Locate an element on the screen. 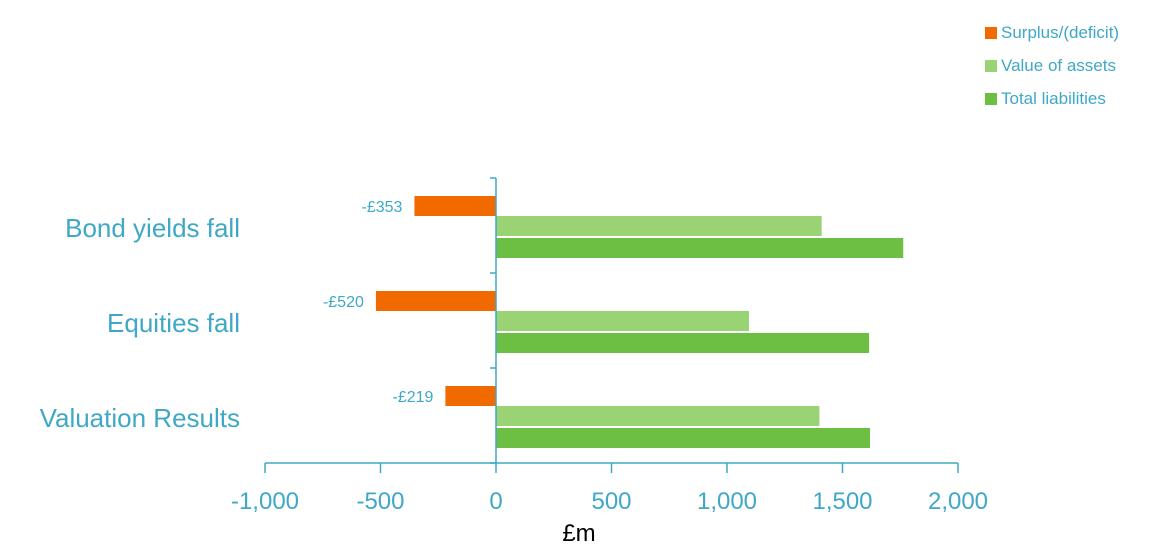  legend-swatch-assets is located at coordinates (991, 65).